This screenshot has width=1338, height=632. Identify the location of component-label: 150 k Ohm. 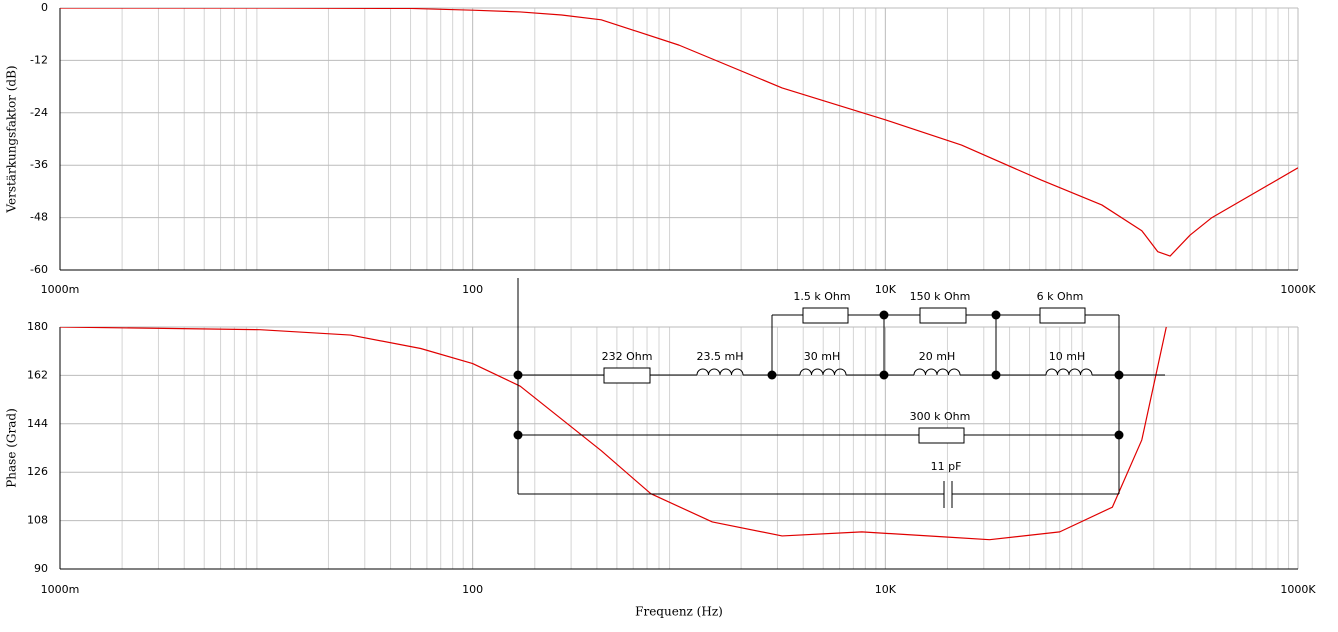
(940, 296).